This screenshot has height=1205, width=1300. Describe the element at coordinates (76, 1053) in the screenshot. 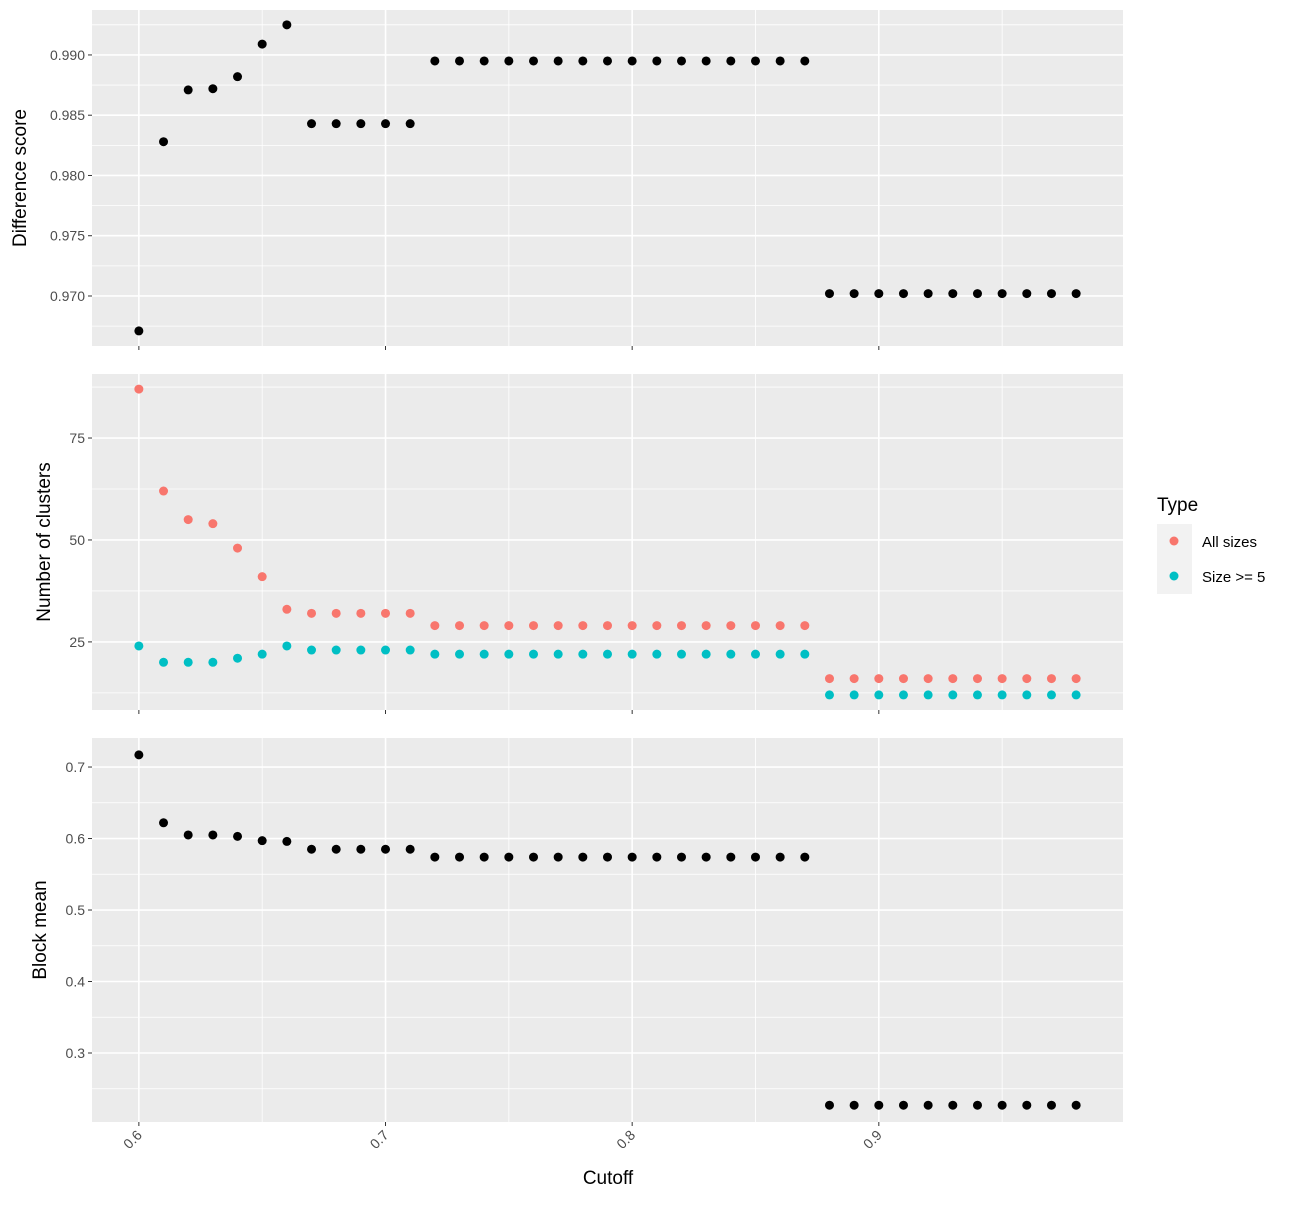

I see `y-tick-label: 0.3` at that location.